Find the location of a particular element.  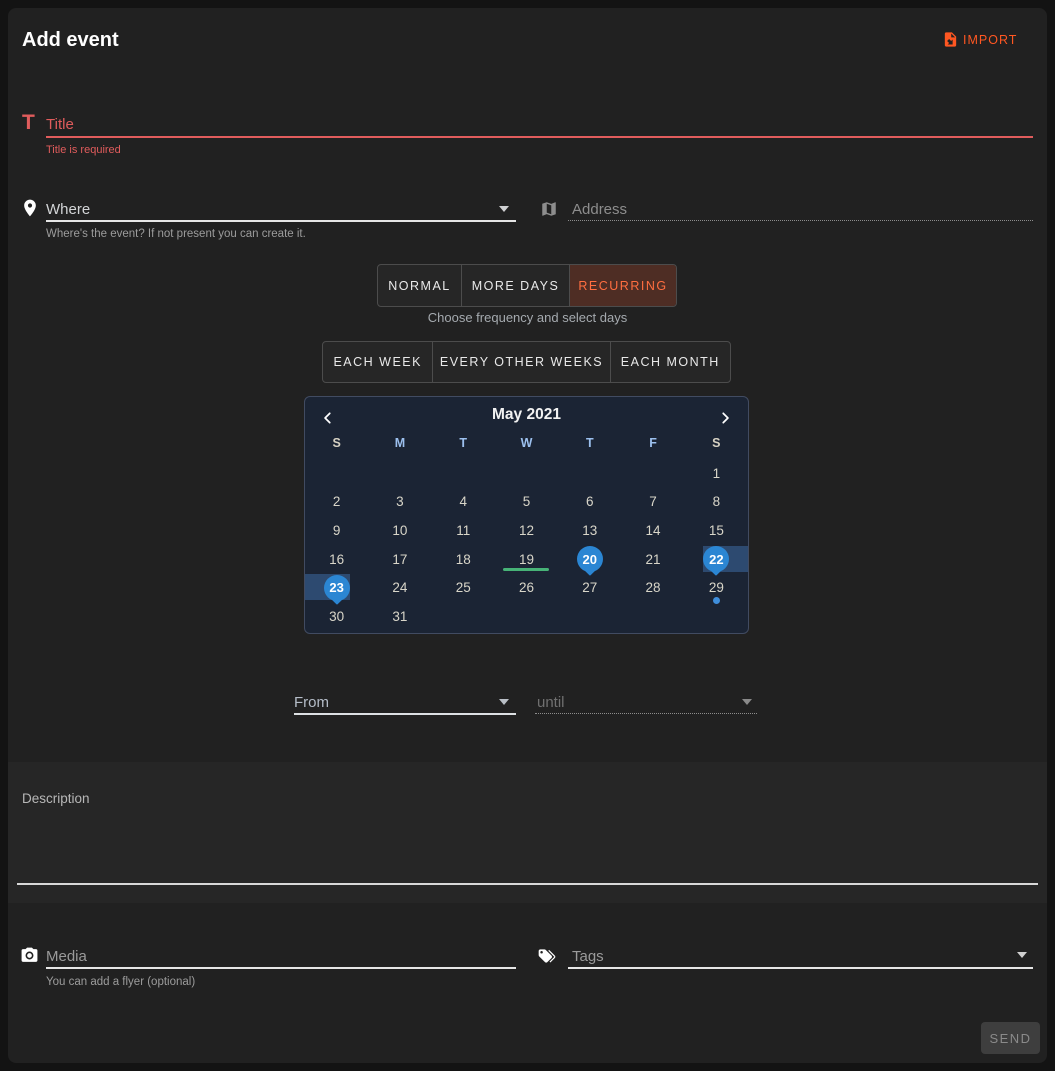

calendar-day-3: 3 is located at coordinates (399, 502).